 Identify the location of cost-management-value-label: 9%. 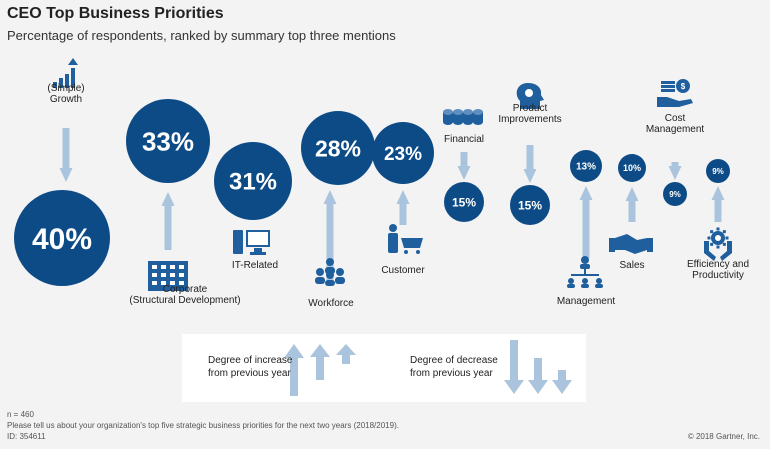
(675, 194).